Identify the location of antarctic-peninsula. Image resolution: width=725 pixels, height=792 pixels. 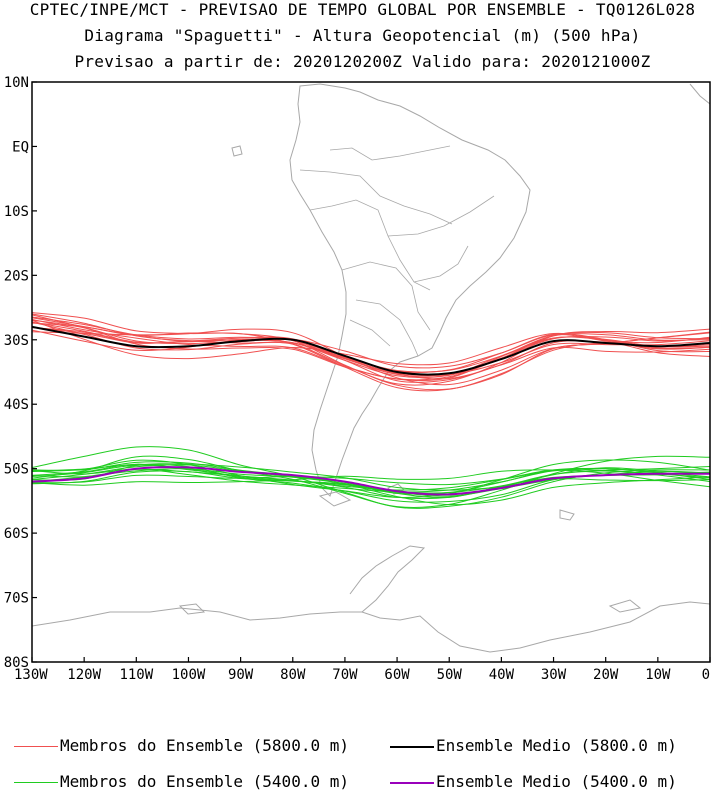
(387, 579).